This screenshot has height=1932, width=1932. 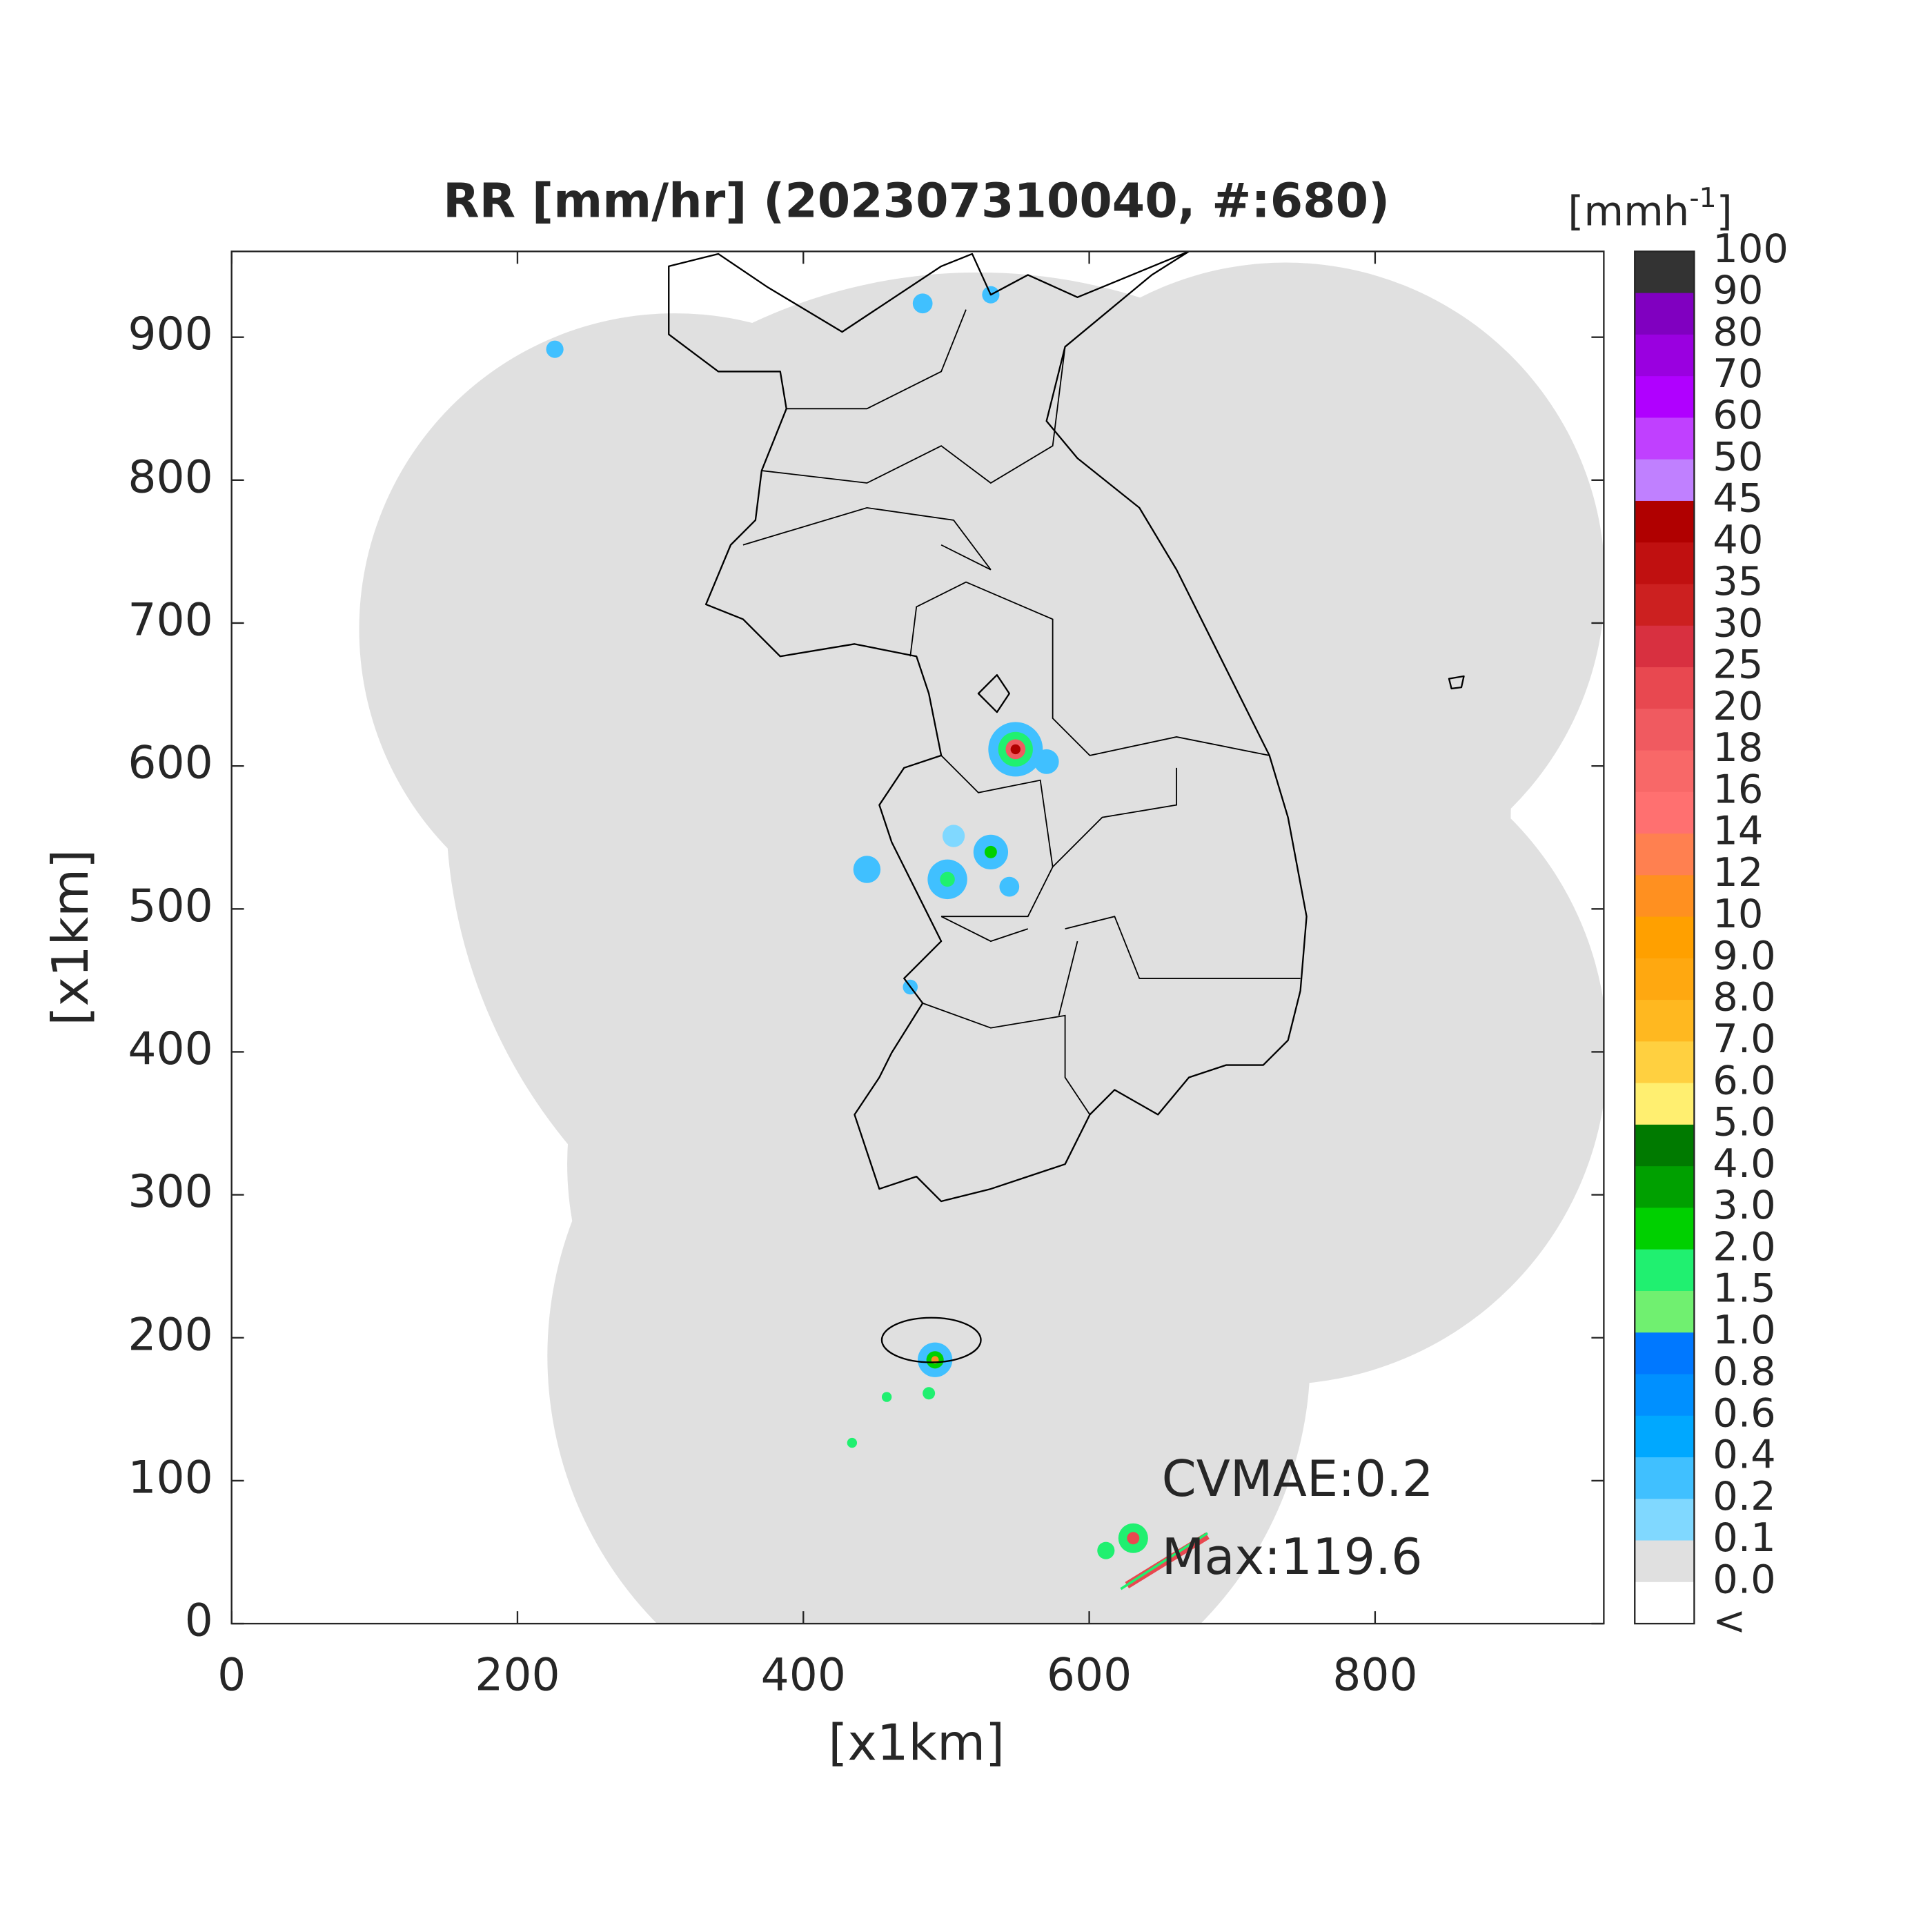 I want to click on annotation: Max:119.6, so click(x=1292, y=1557).